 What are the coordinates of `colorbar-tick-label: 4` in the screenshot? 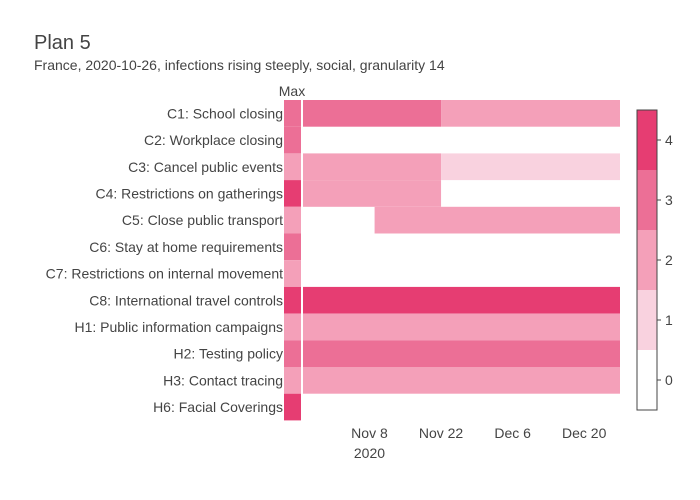 It's located at (669, 140).